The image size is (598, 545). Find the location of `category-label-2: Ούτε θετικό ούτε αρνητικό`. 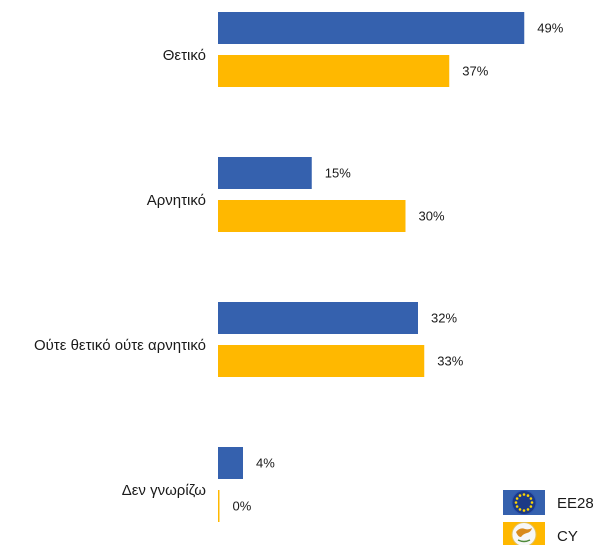

category-label-2: Ούτε θετικό ούτε αρνητικό is located at coordinates (120, 345).